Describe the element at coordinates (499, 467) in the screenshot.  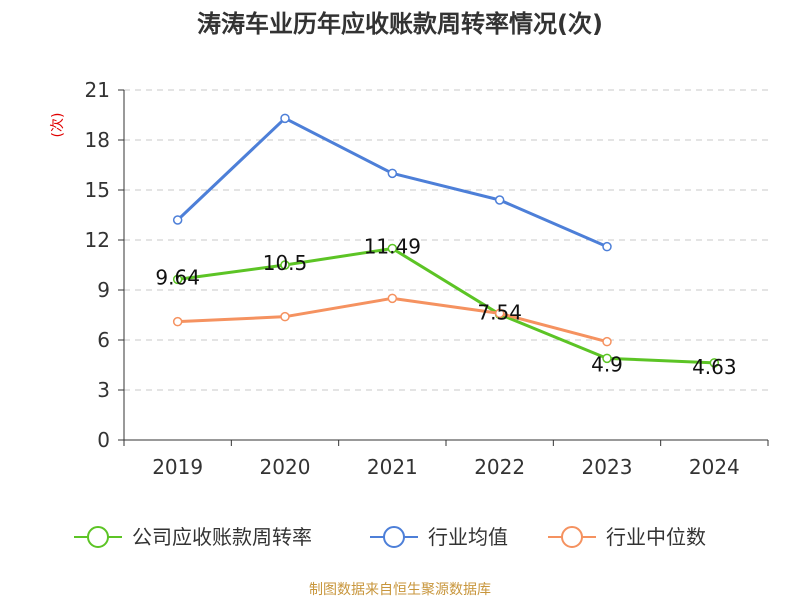
I see `x-tick-label: 2022` at that location.